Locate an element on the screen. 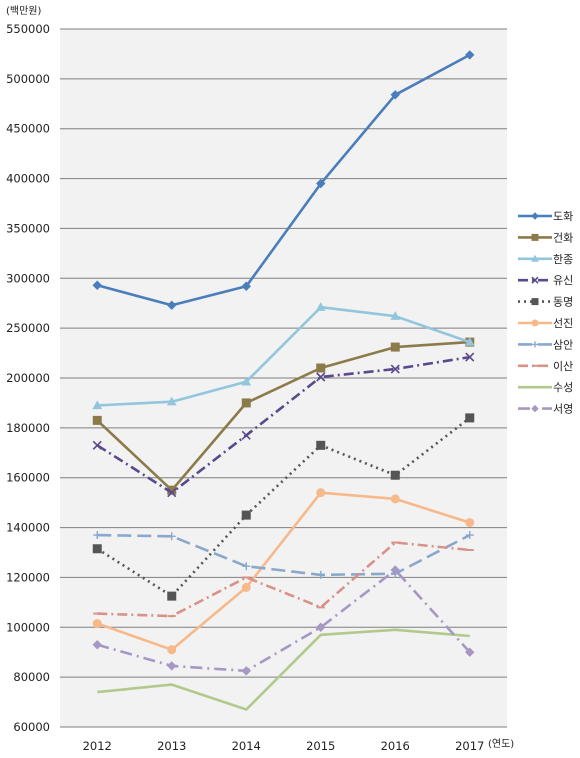 The height and width of the screenshot is (758, 580). y-tick-label: 60000 is located at coordinates (31, 727).